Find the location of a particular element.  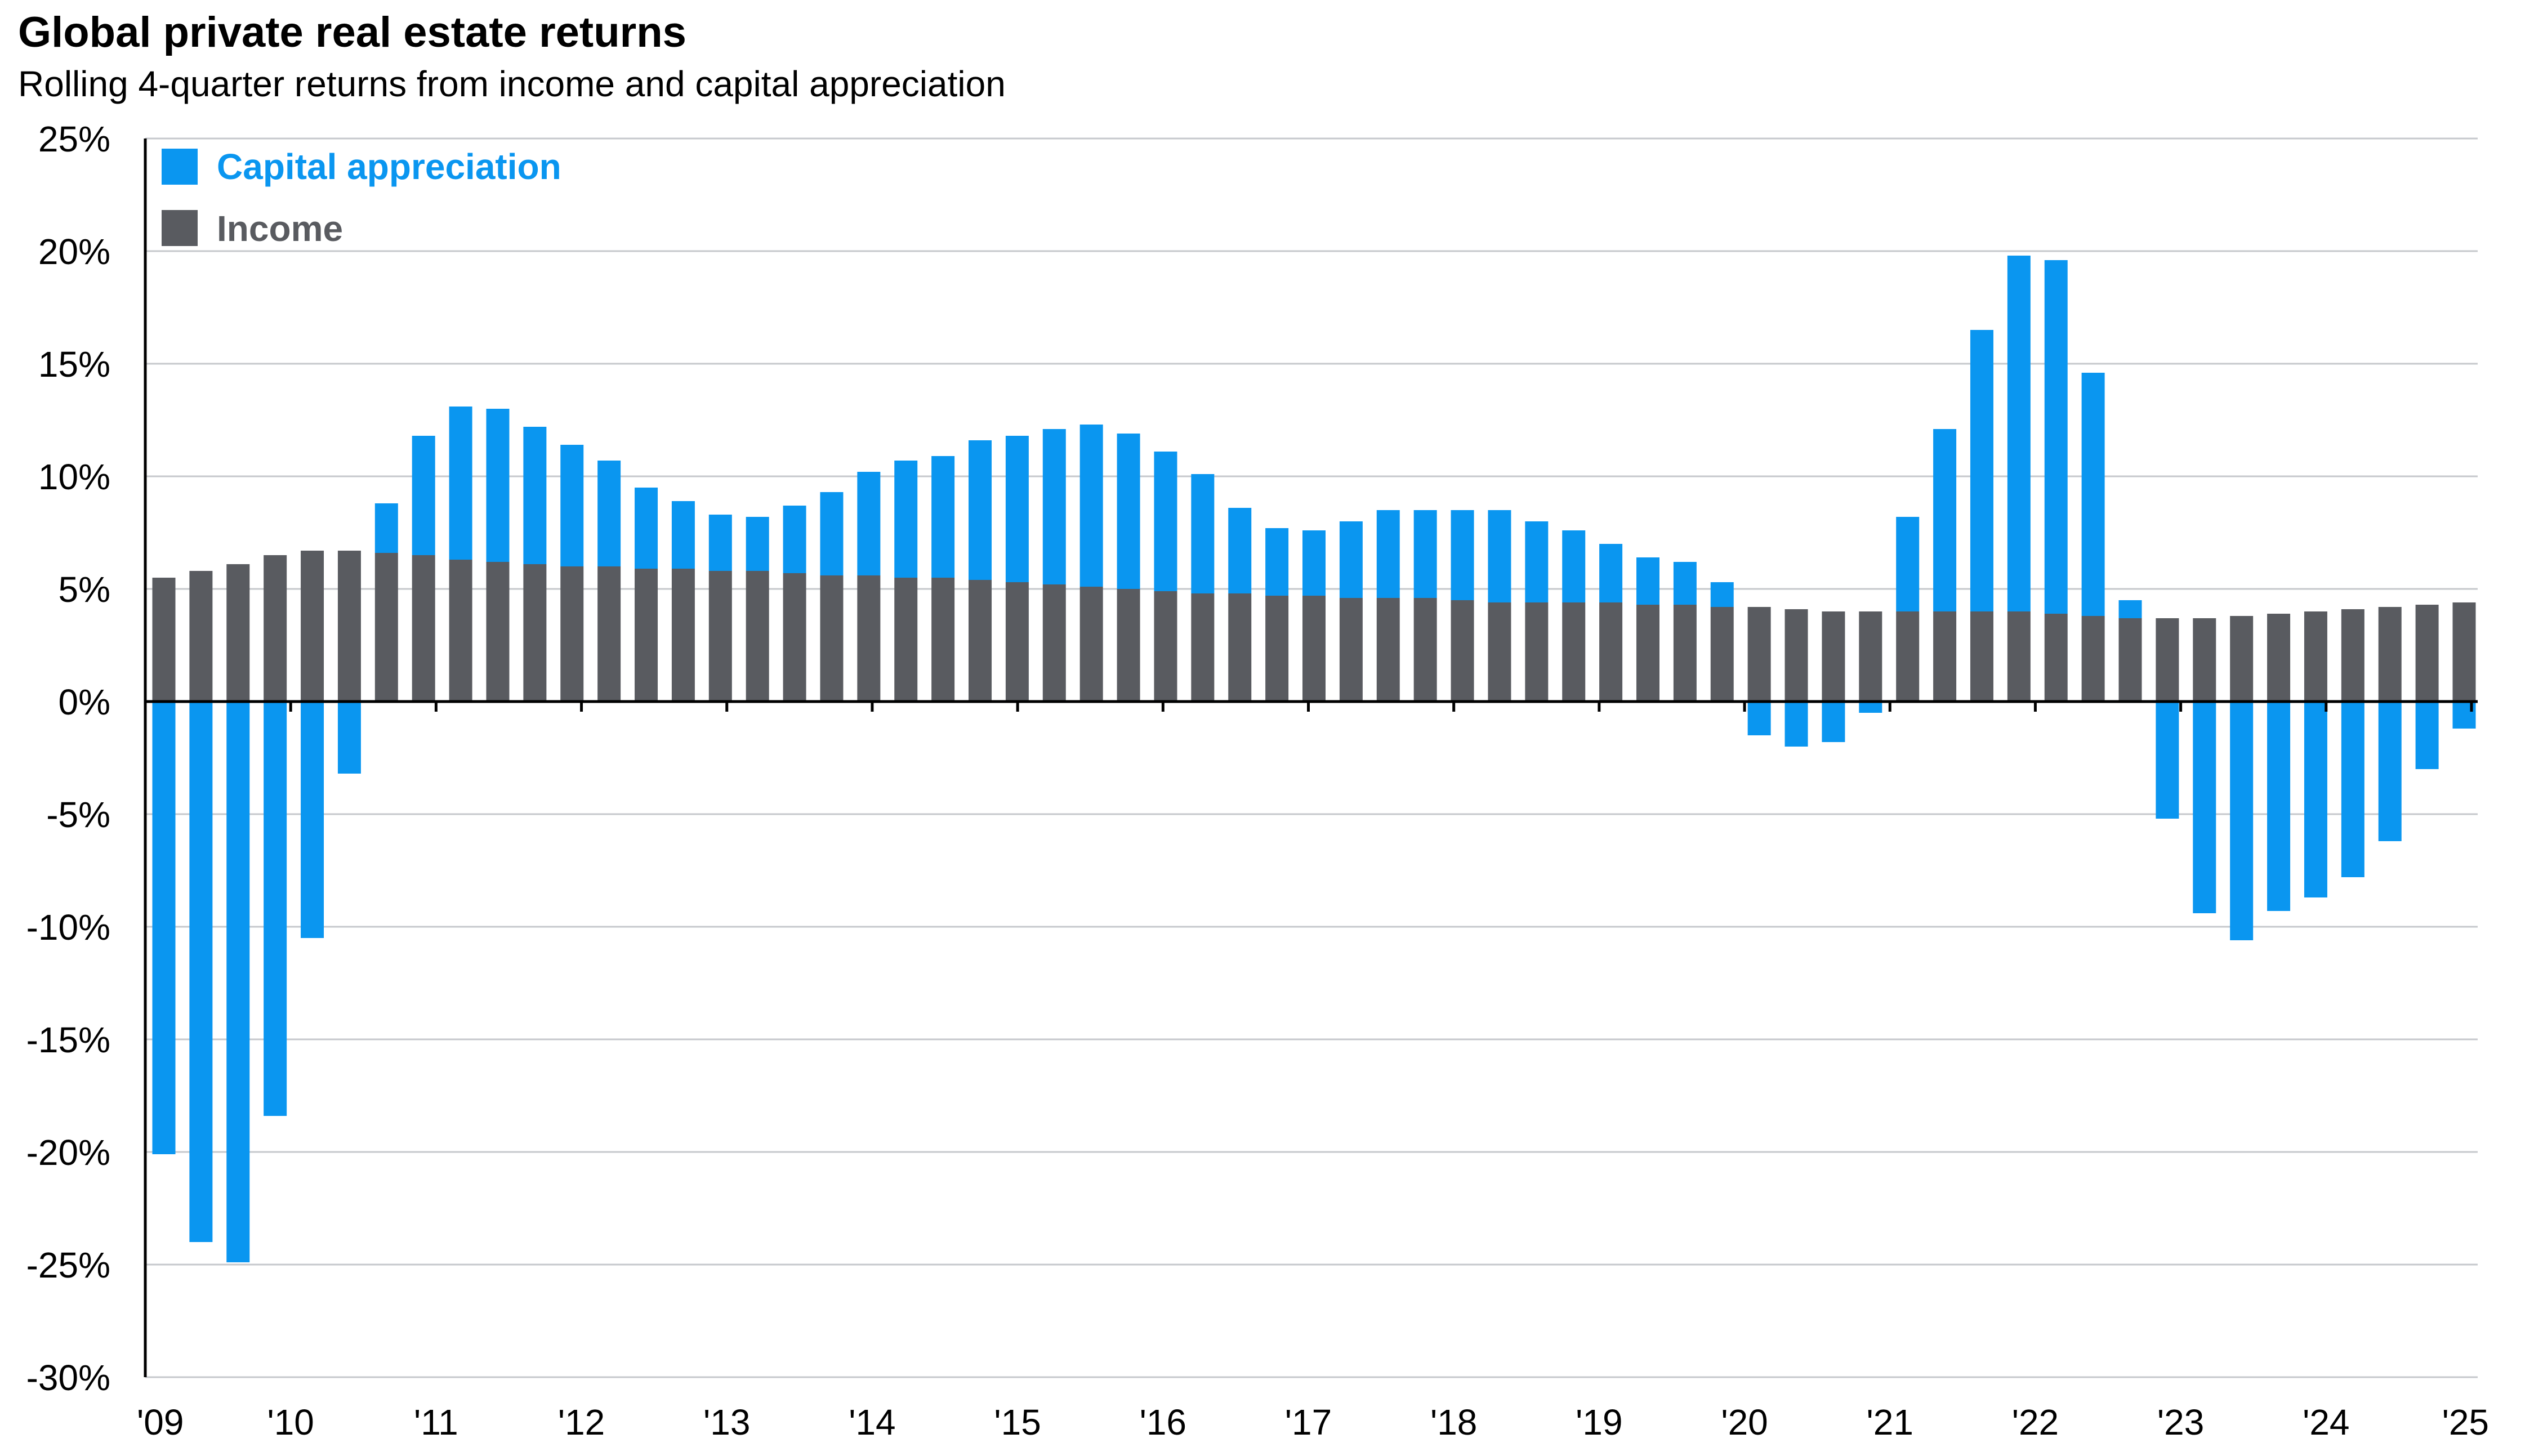

y-tick-label: 10% is located at coordinates (74, 477).